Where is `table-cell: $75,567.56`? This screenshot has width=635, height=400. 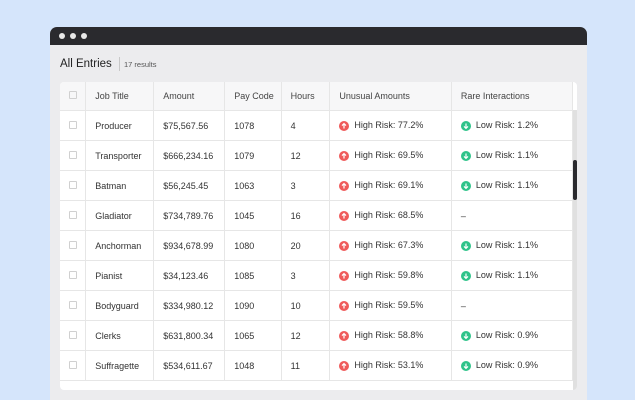
table-cell: $75,567.56 is located at coordinates (189, 125).